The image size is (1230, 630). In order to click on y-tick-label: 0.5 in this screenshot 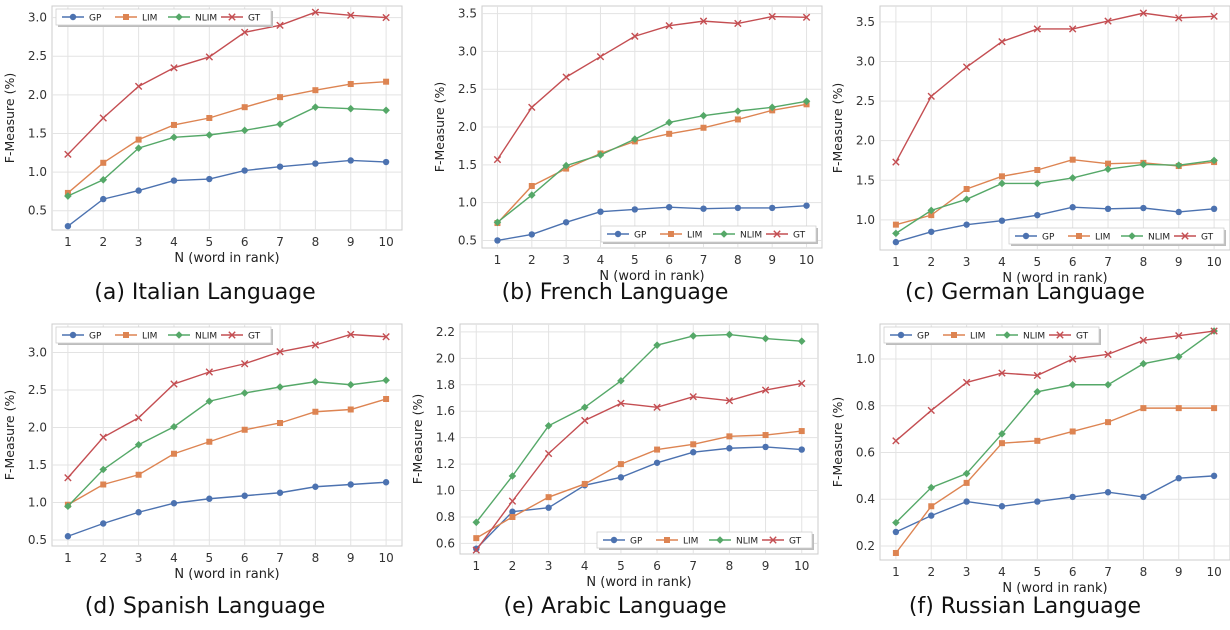, I will do `click(37, 540)`.